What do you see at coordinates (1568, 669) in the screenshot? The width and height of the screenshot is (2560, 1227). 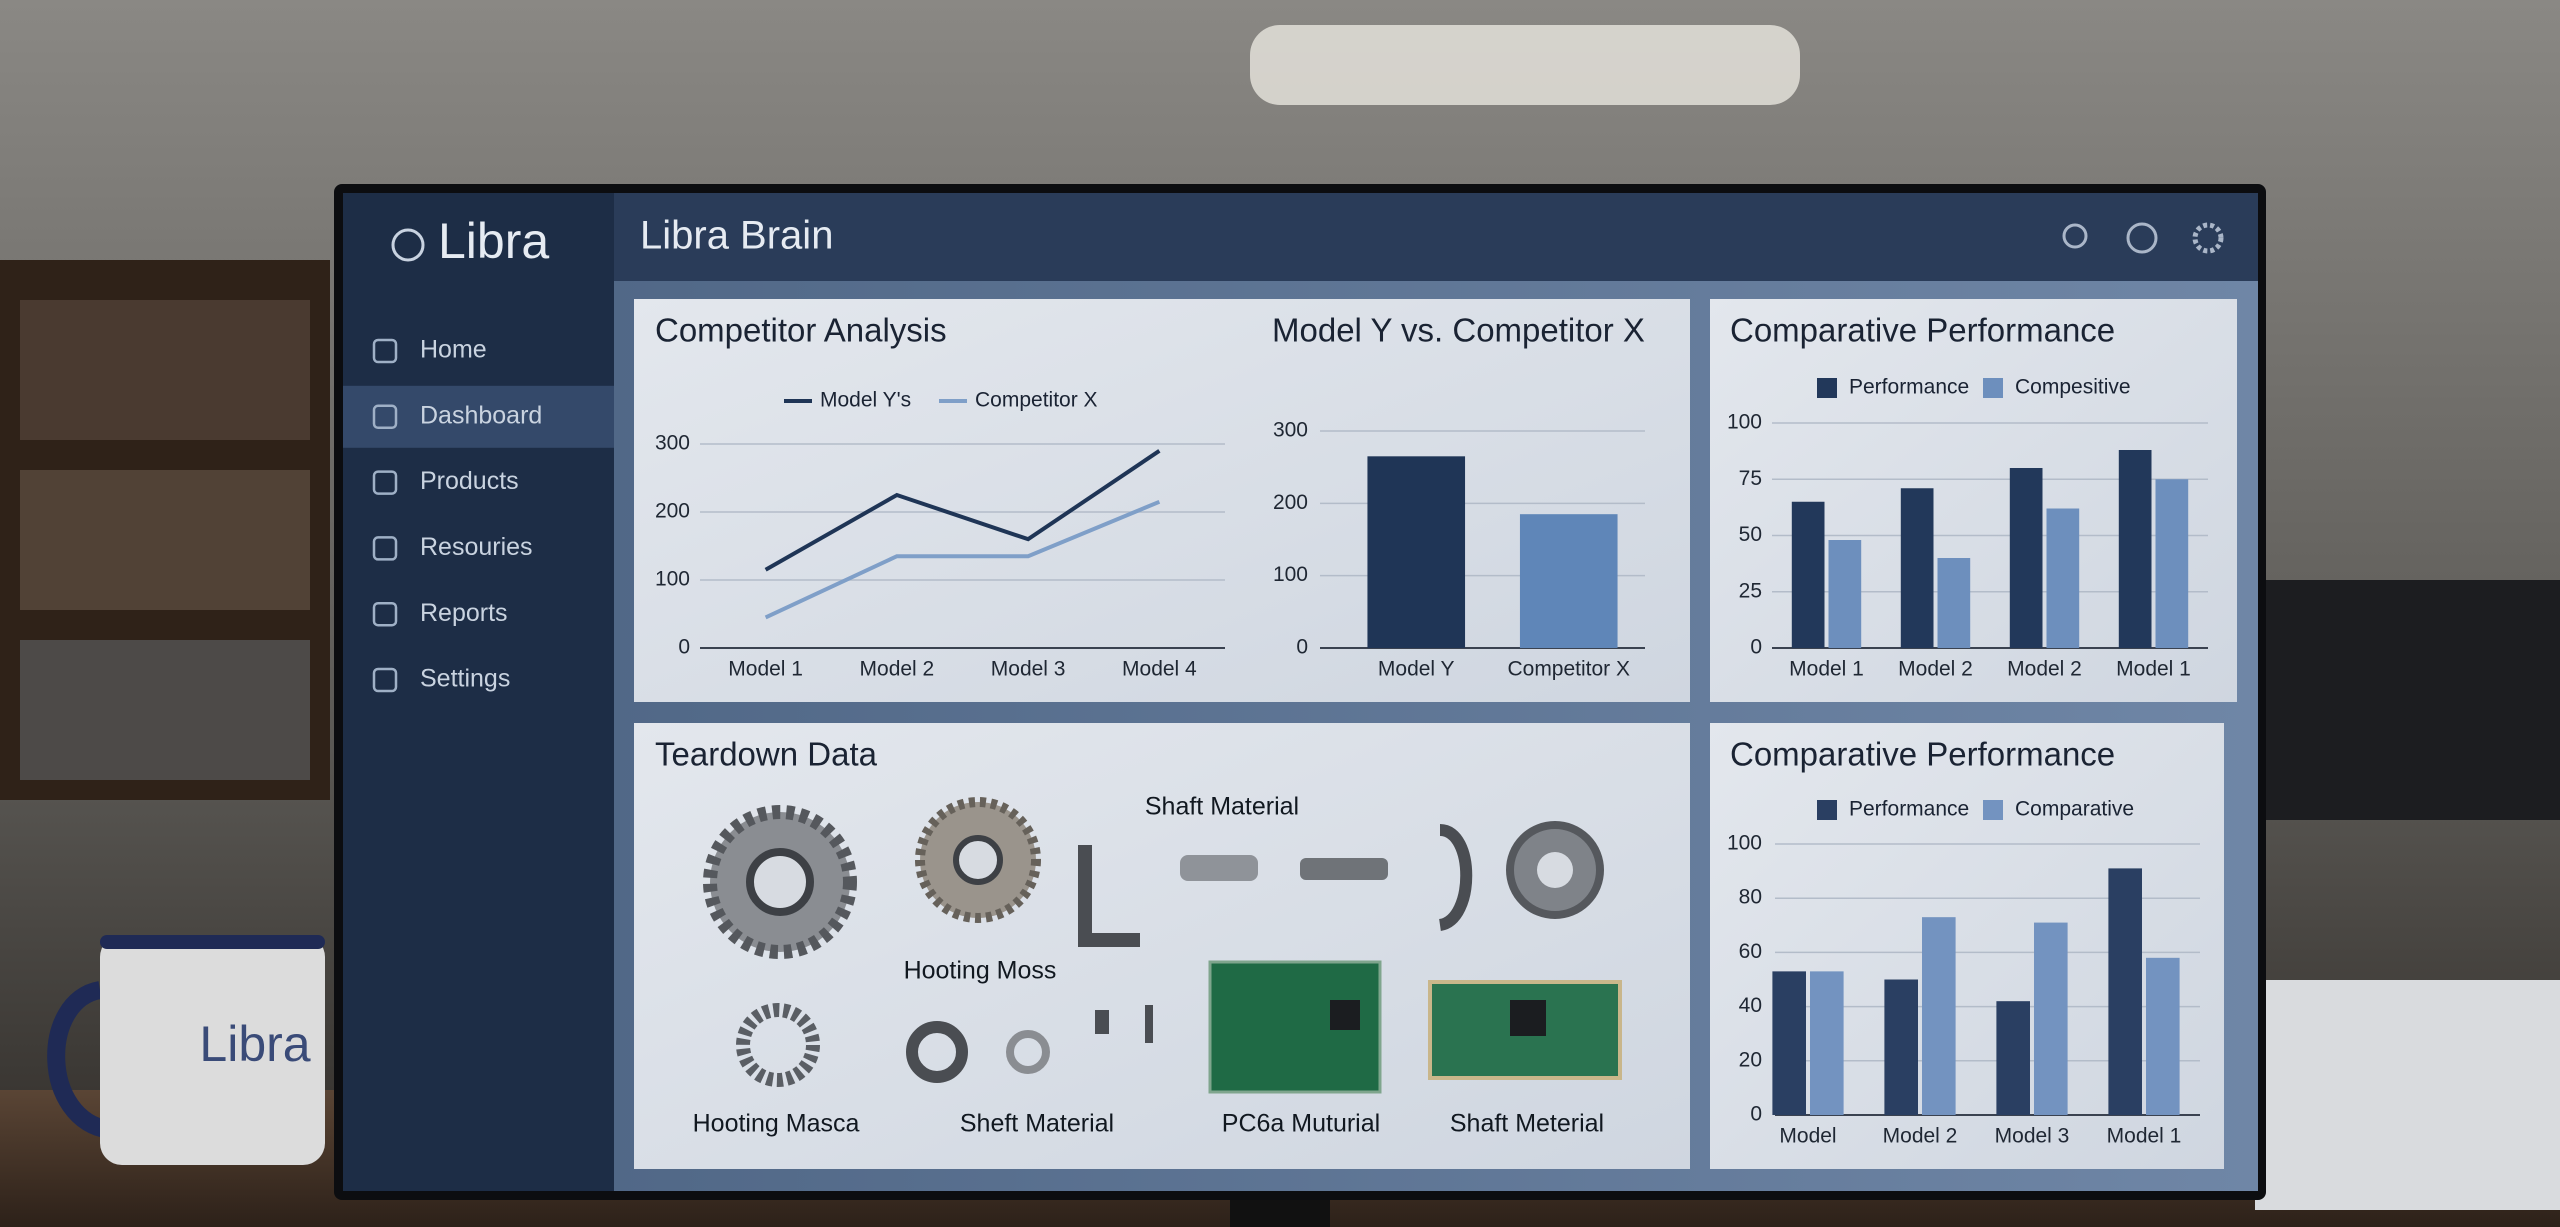 I see `x-tick-label: Competitor X` at bounding box center [1568, 669].